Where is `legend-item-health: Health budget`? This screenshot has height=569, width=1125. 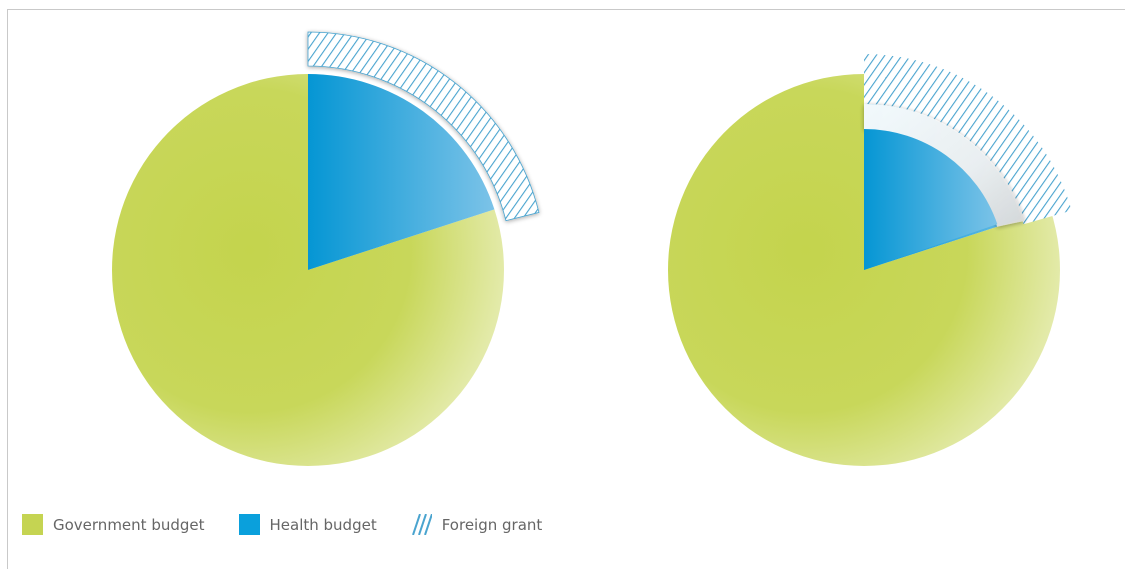 legend-item-health: Health budget is located at coordinates (307, 524).